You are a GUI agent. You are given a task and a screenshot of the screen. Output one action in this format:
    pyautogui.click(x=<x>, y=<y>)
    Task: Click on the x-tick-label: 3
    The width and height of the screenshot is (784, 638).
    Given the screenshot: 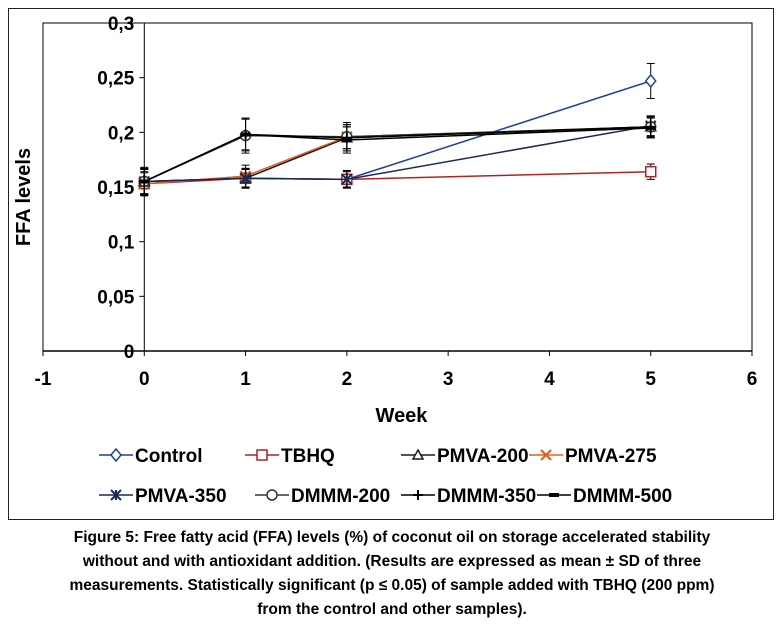 What is the action you would take?
    pyautogui.click(x=448, y=379)
    